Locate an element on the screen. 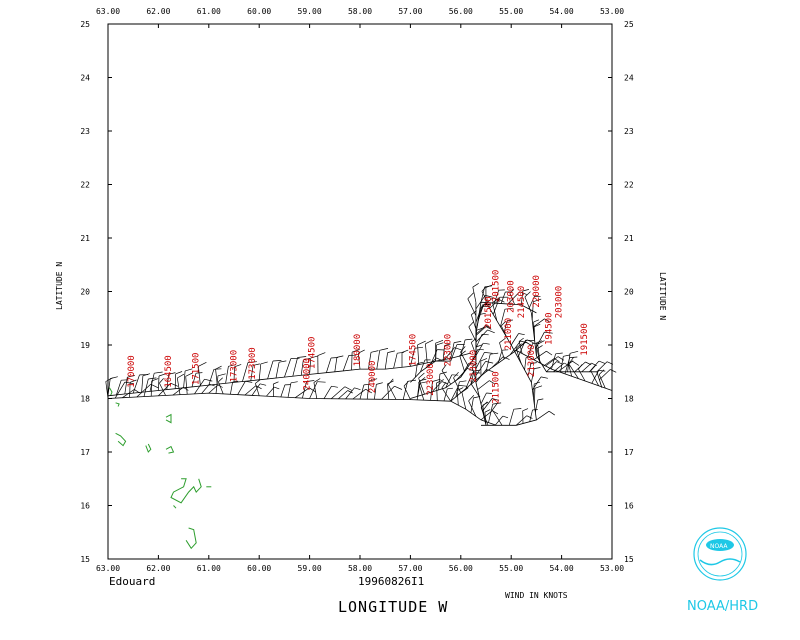  noaa-logo-ring is located at coordinates (720, 554).